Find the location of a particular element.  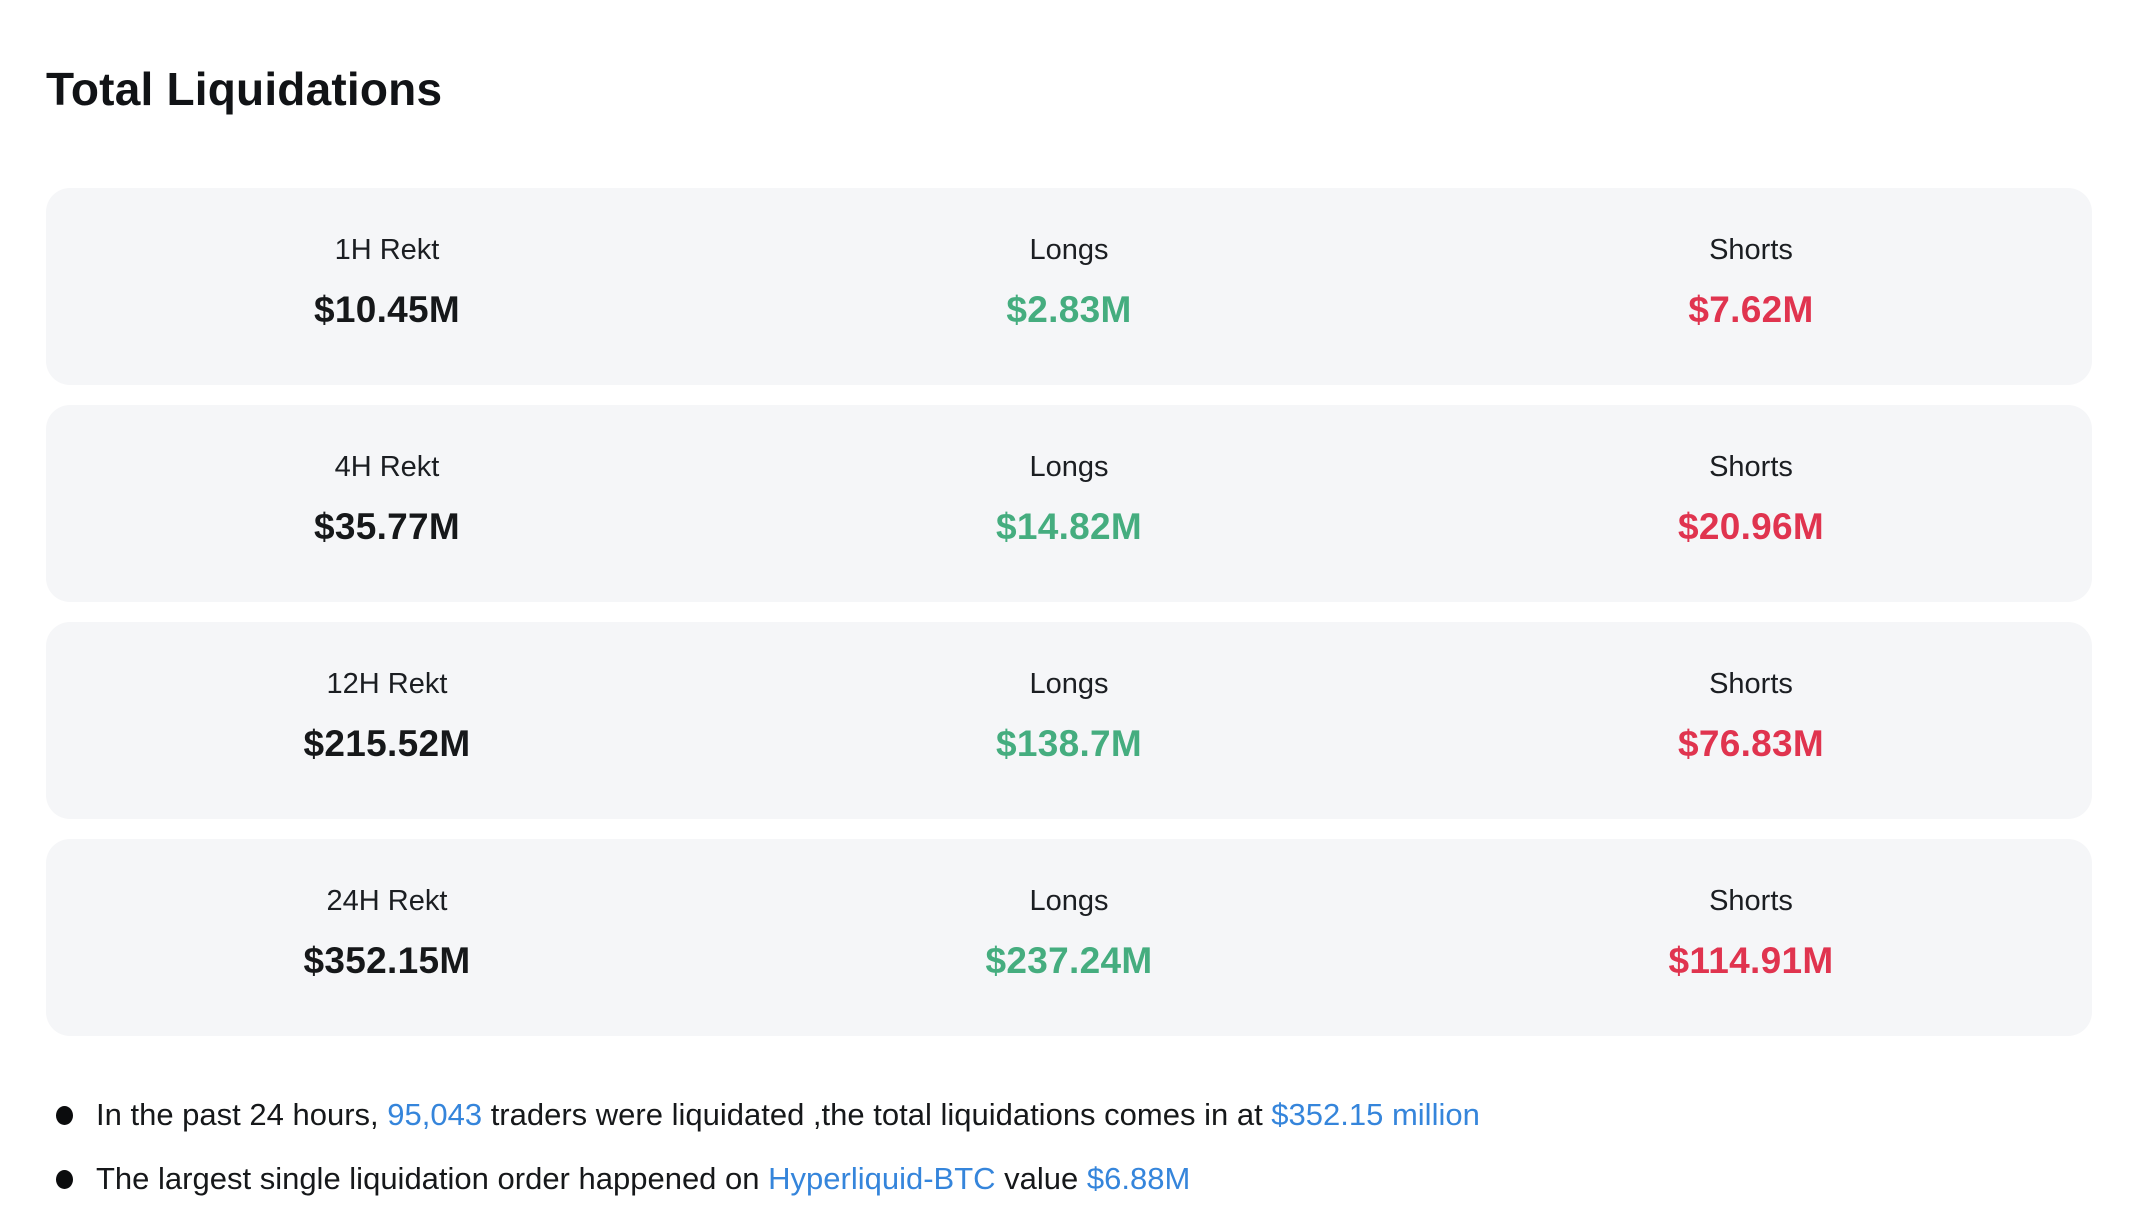

shorts-cell: Shorts $114.91M is located at coordinates (1751, 933).